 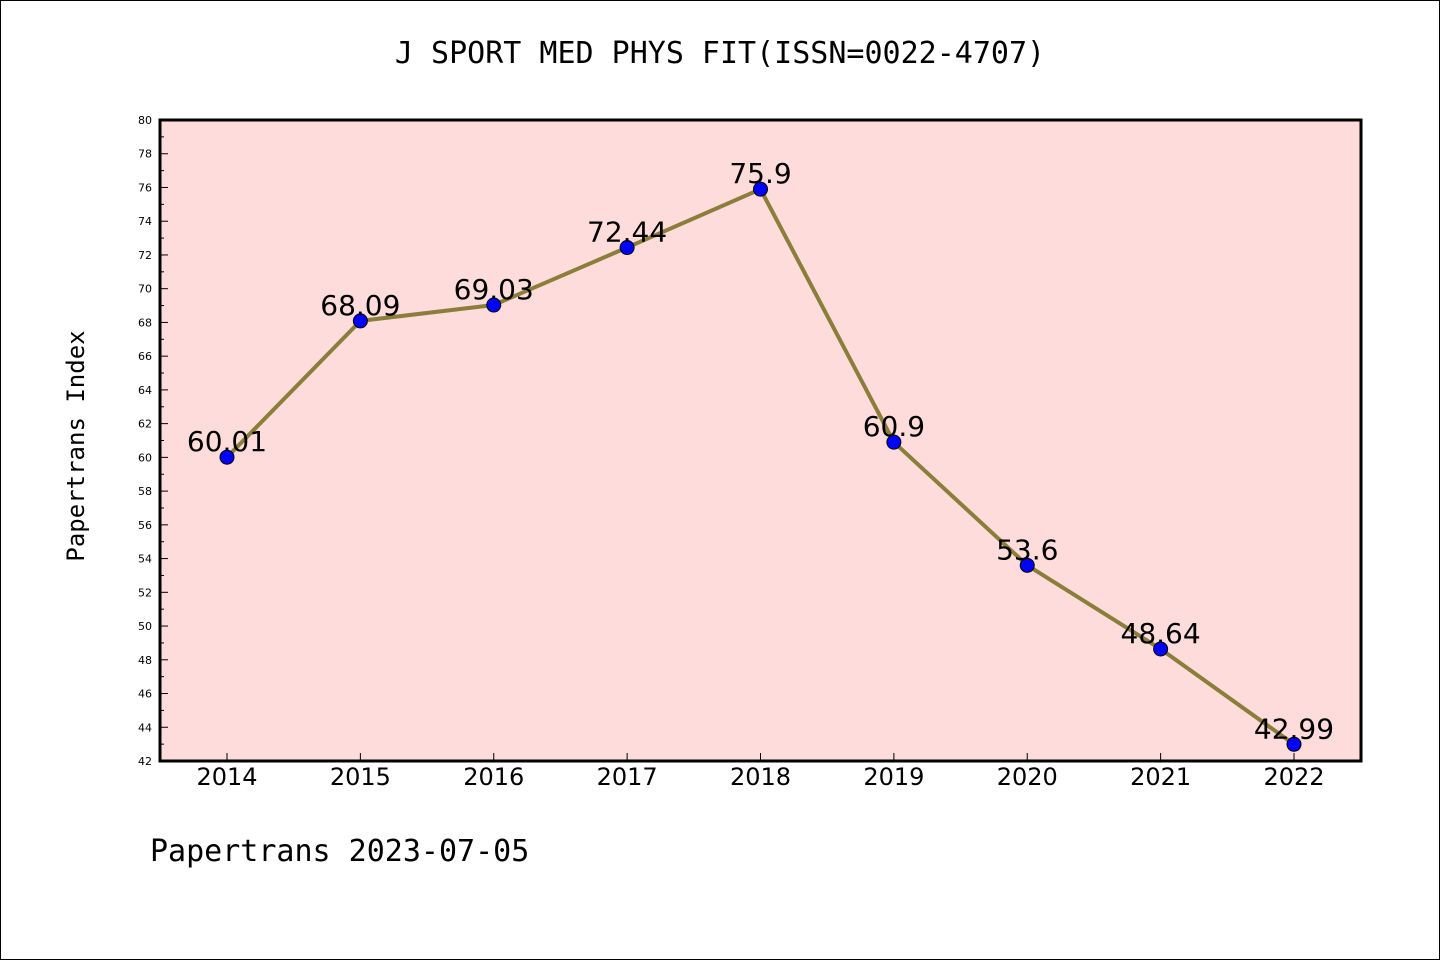 What do you see at coordinates (145, 626) in the screenshot?
I see `y-tick-label: 50` at bounding box center [145, 626].